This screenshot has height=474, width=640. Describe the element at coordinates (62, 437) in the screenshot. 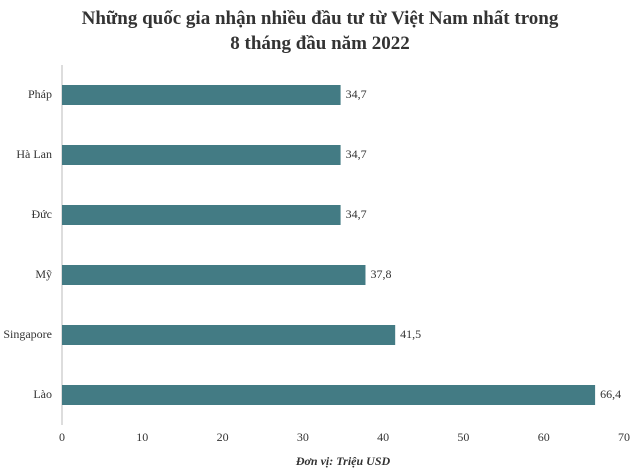

I see `x-tick-label: 0` at that location.